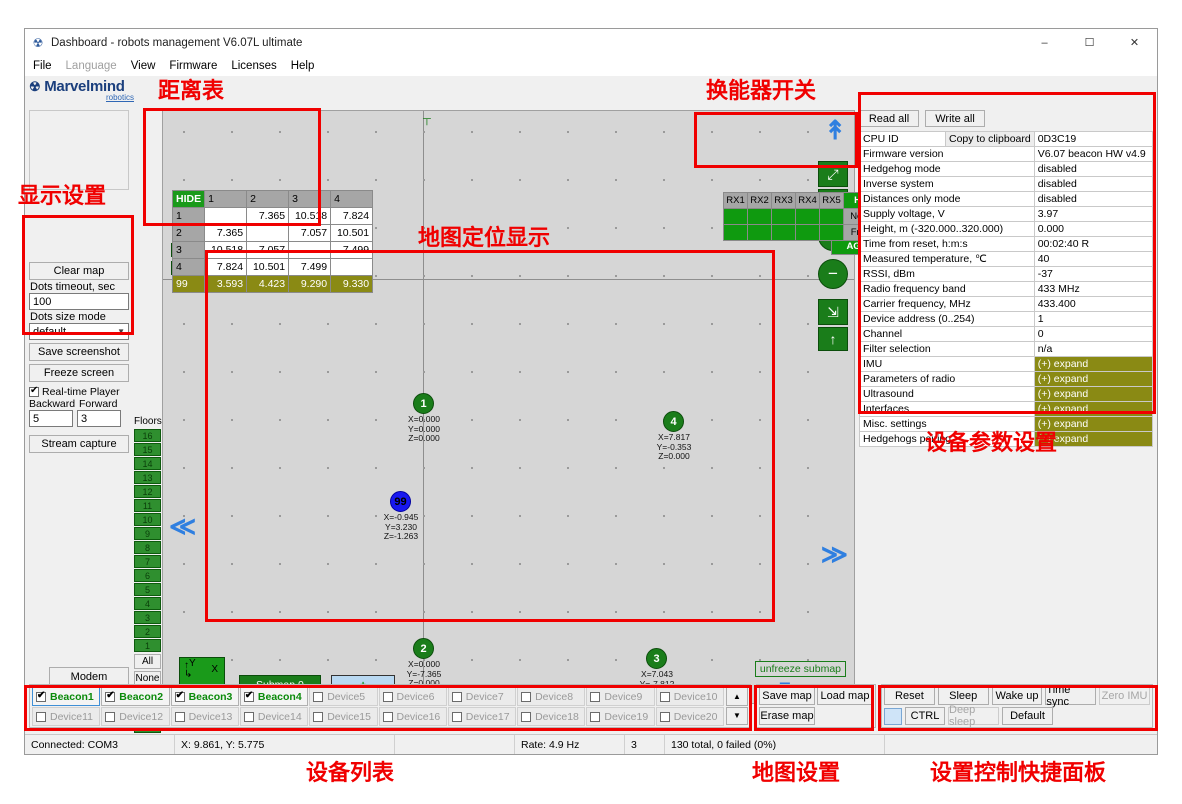 The width and height of the screenshot is (1182, 804). I want to click on floor-item-8: 8, so click(147, 547).